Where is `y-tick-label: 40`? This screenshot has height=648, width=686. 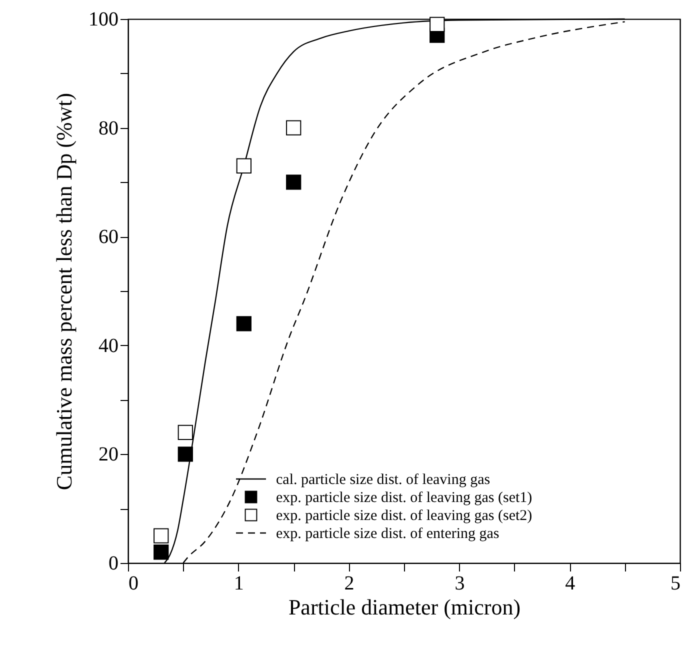
y-tick-label: 40 is located at coordinates (108, 345).